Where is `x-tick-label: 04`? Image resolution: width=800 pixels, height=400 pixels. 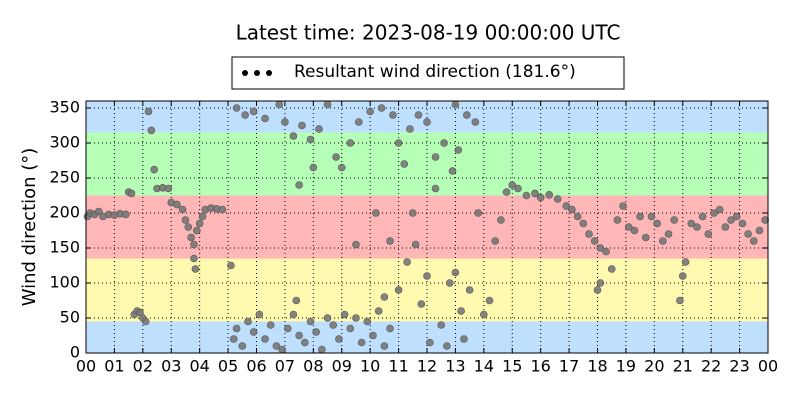 x-tick-label: 04 is located at coordinates (199, 366).